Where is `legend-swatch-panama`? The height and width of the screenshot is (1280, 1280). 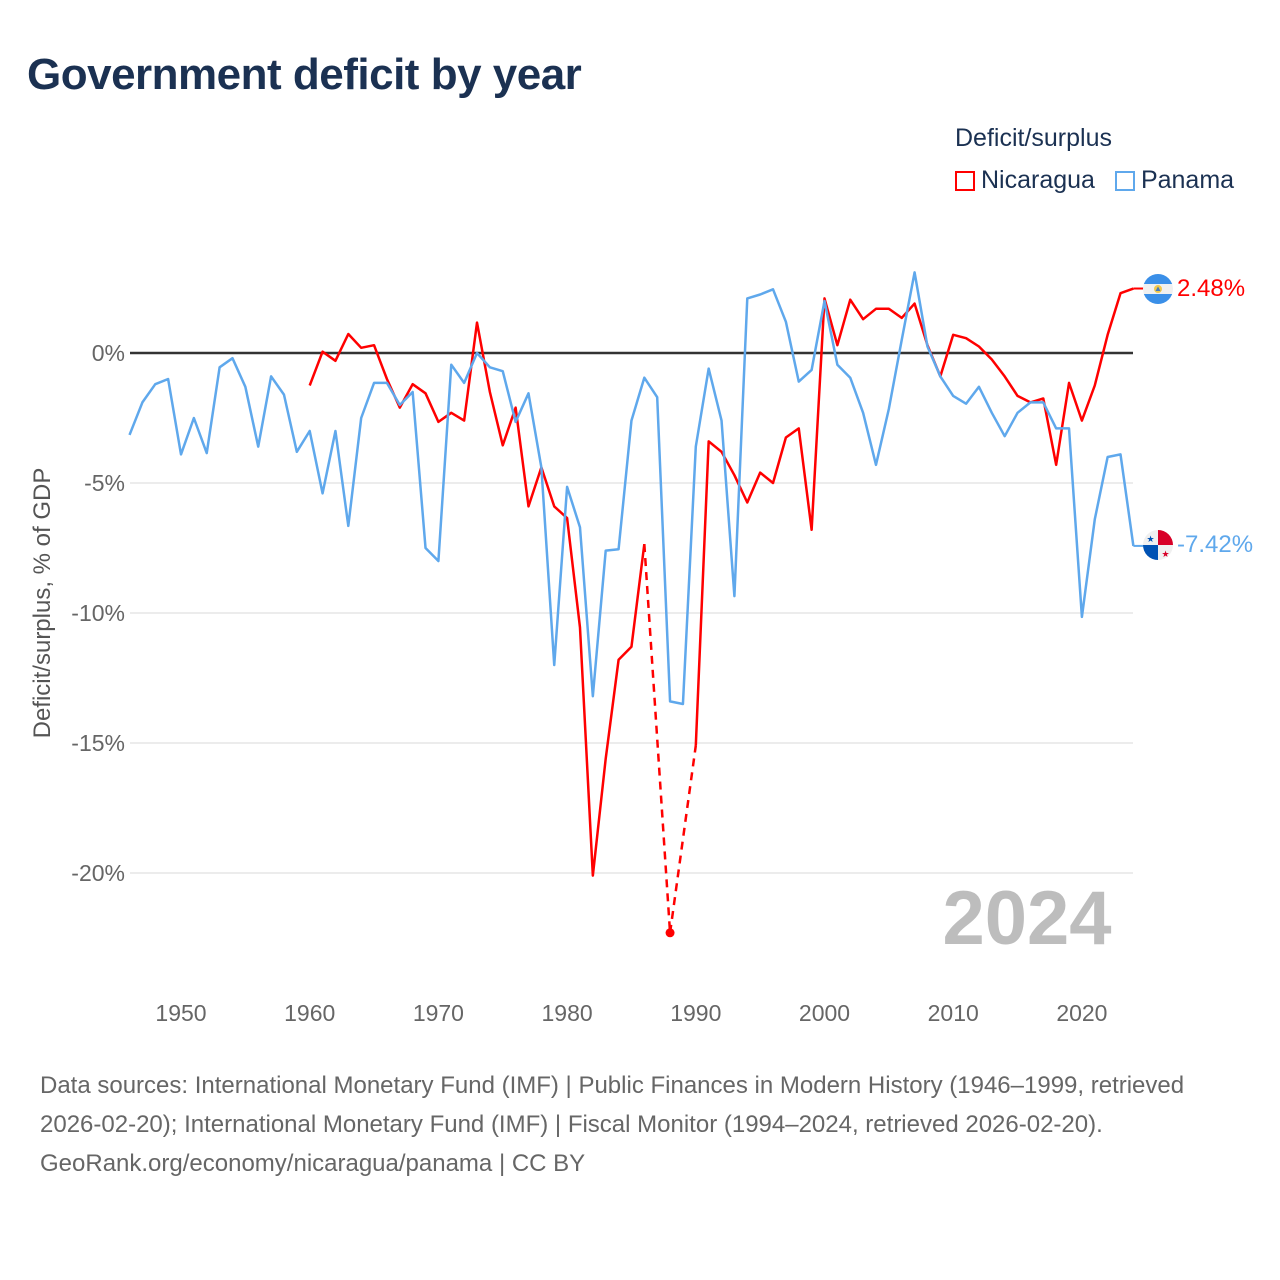
legend-swatch-panama is located at coordinates (1124, 180).